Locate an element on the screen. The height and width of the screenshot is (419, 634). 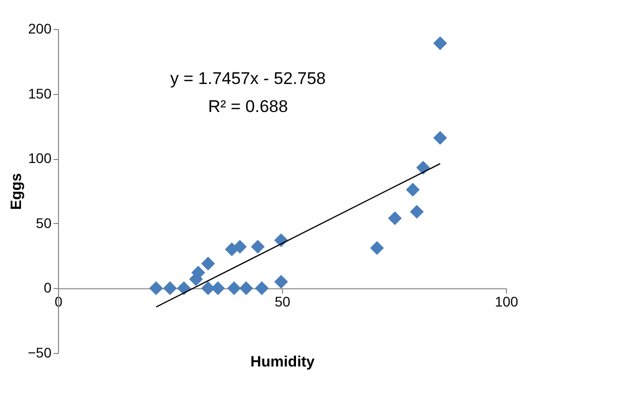
y-tick-label: −50 is located at coordinates (40, 352).